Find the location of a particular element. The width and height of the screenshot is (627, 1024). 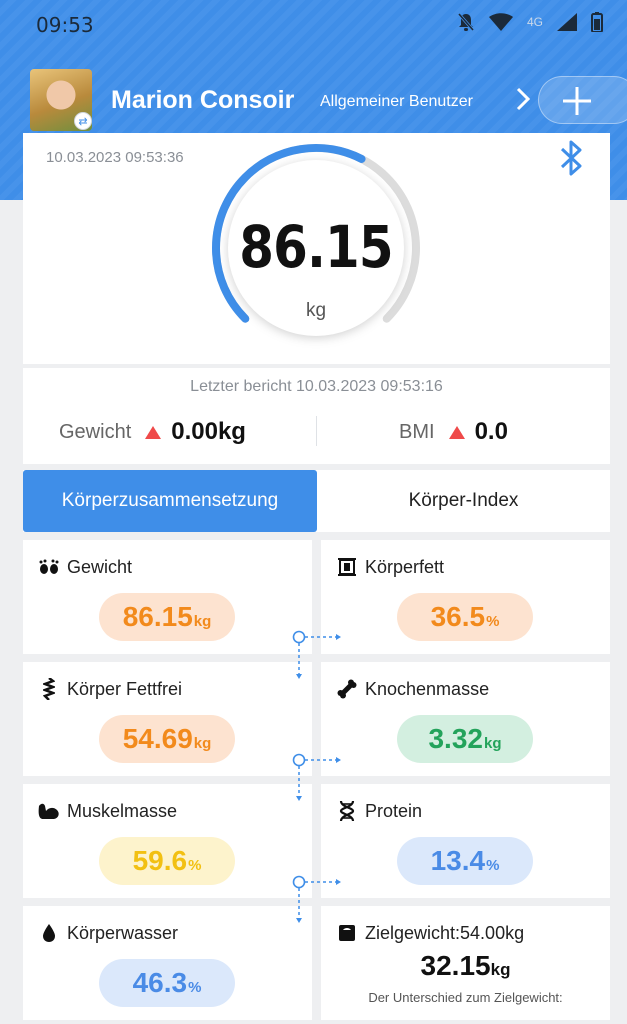

spine-icon is located at coordinates (49, 689).